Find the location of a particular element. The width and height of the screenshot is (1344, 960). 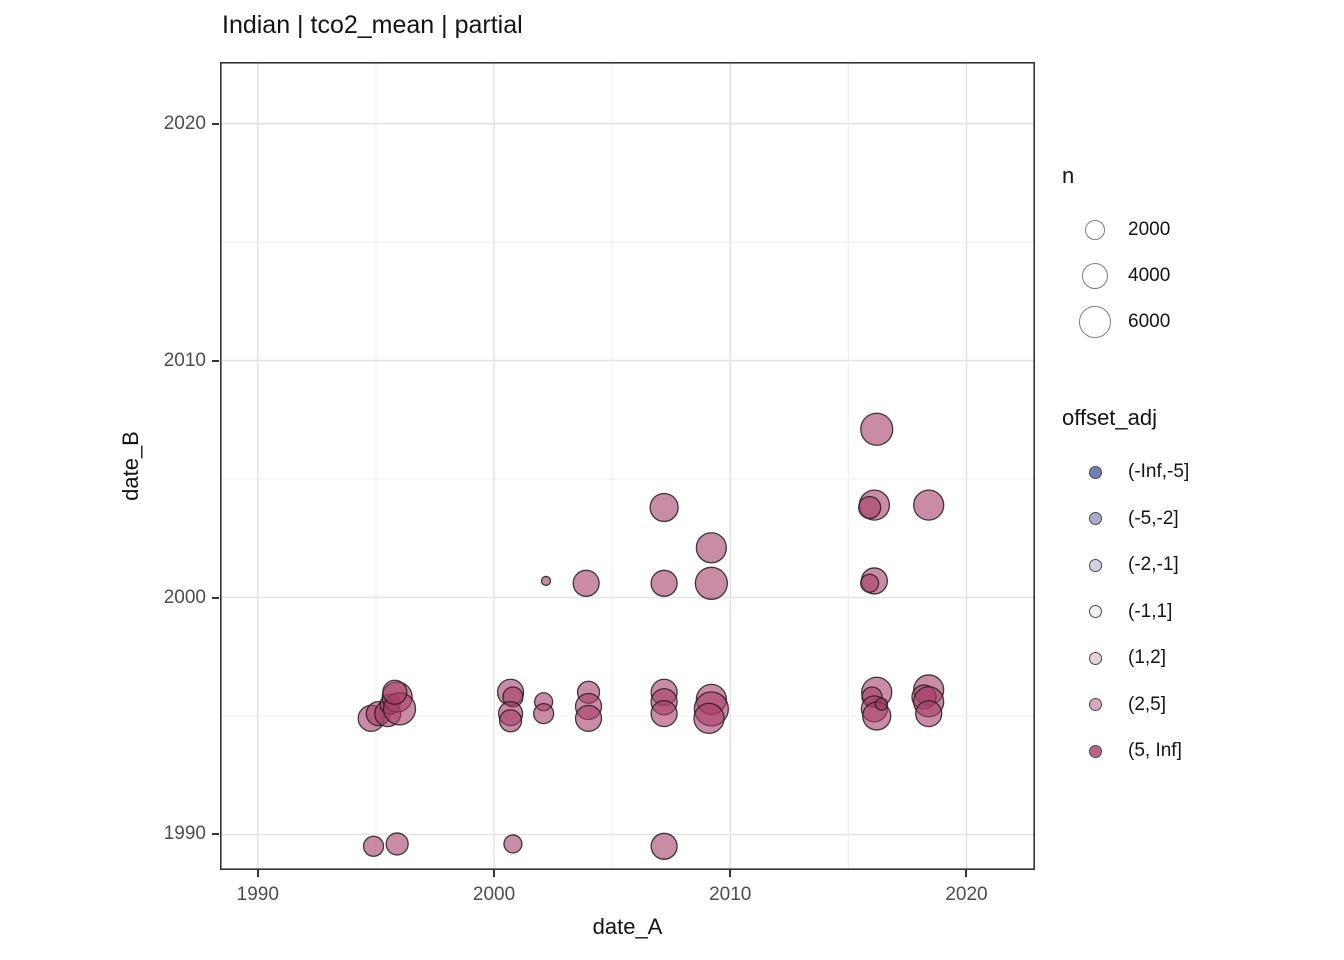

x-axis-title: date_A is located at coordinates (627, 926).